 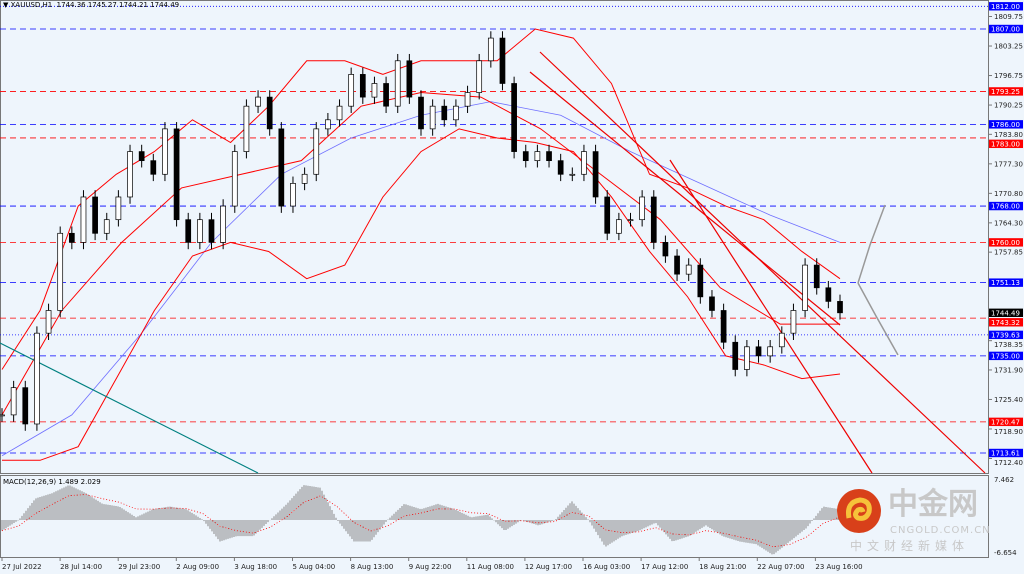 What do you see at coordinates (933, 504) in the screenshot?
I see `brand-text: 中金网` at bounding box center [933, 504].